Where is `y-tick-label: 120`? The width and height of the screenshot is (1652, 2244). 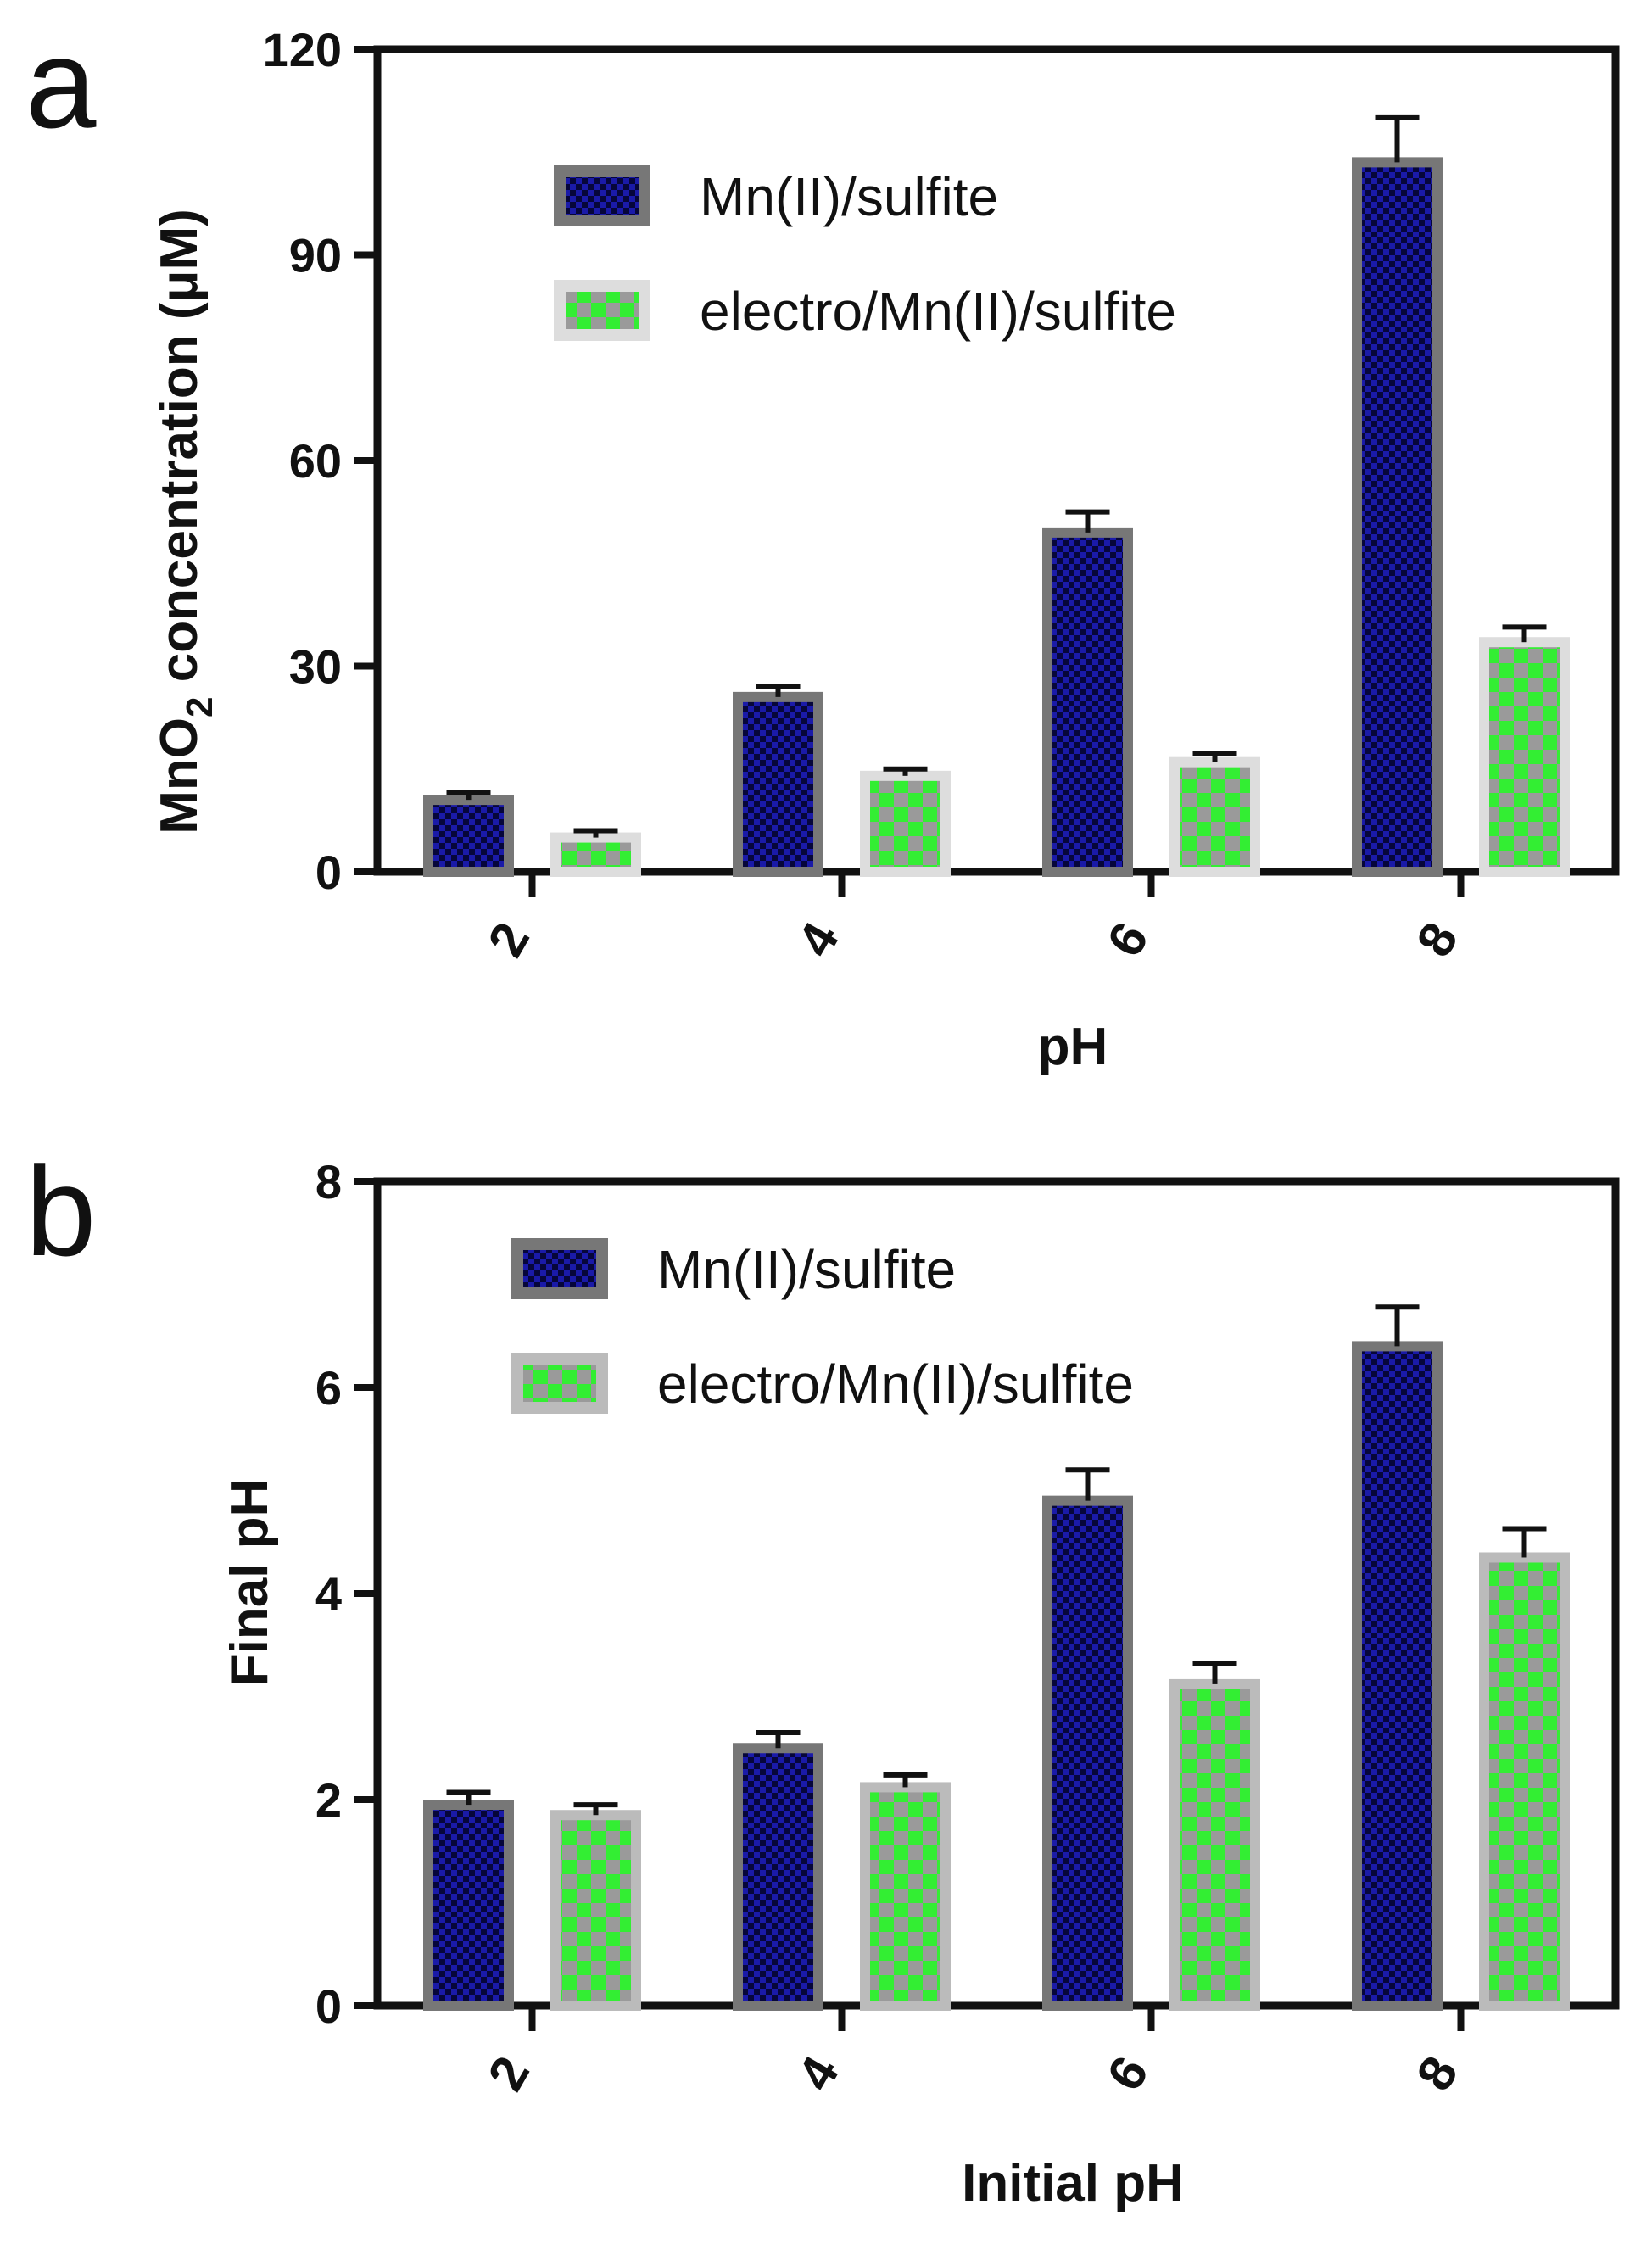
y-tick-label: 120 is located at coordinates (303, 49).